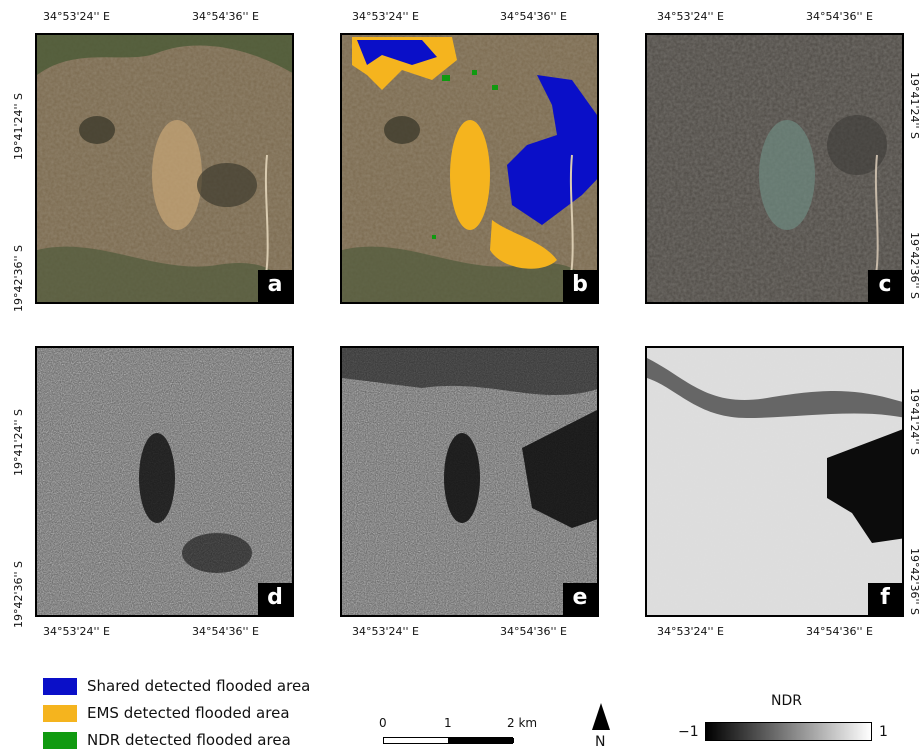  Describe the element at coordinates (786, 701) in the screenshot. I see `colorbar-title: NDR` at that location.